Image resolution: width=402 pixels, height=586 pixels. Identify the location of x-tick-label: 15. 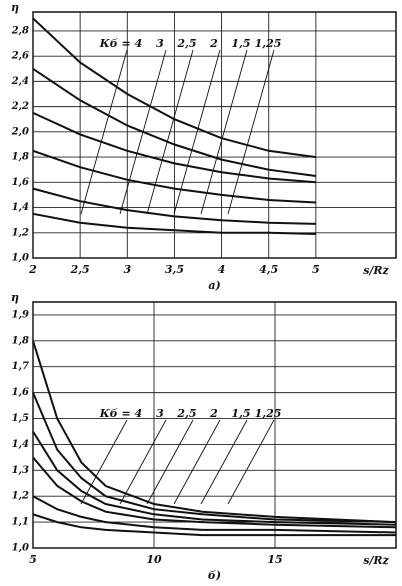
(274, 559).